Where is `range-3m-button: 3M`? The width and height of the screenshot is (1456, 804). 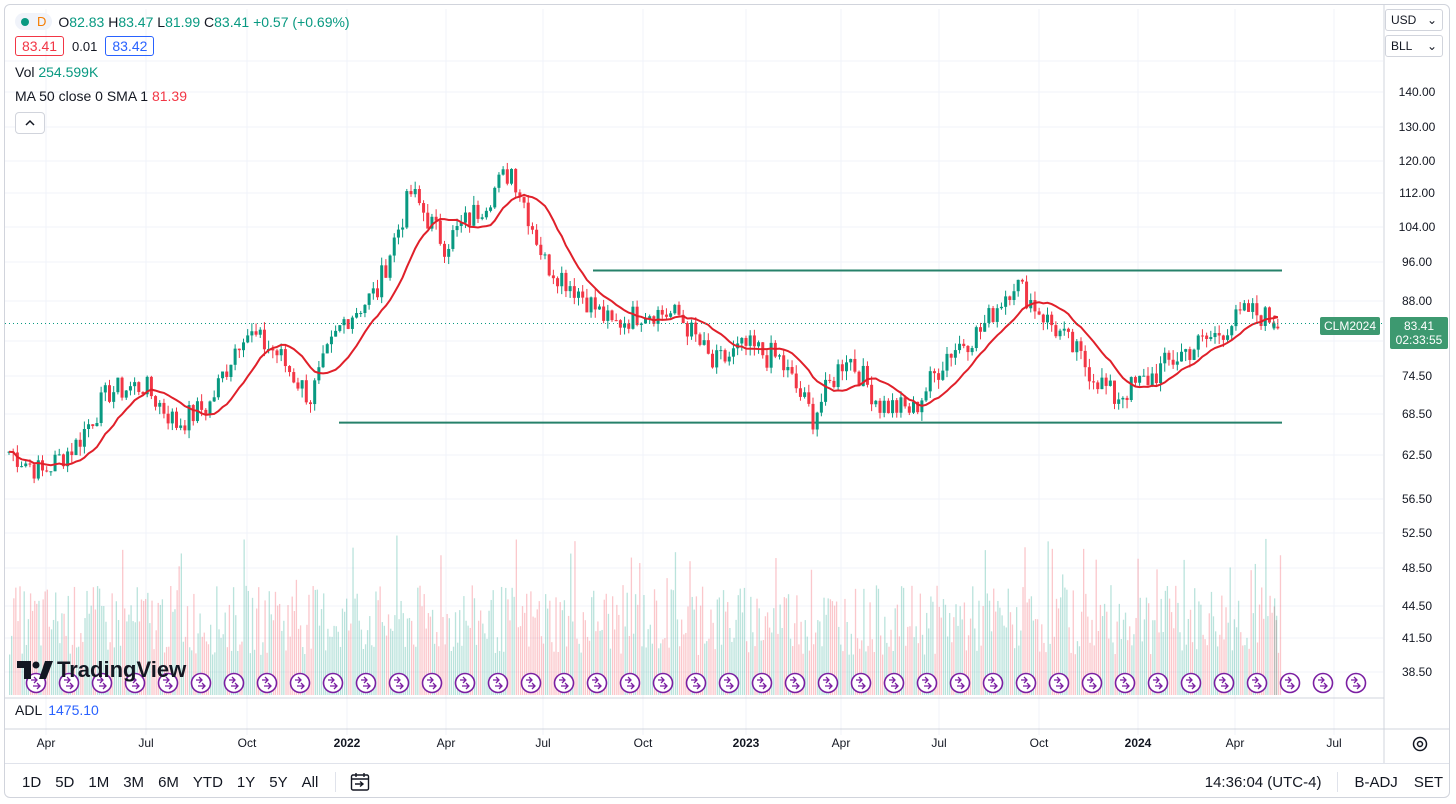 range-3m-button: 3M is located at coordinates (134, 782).